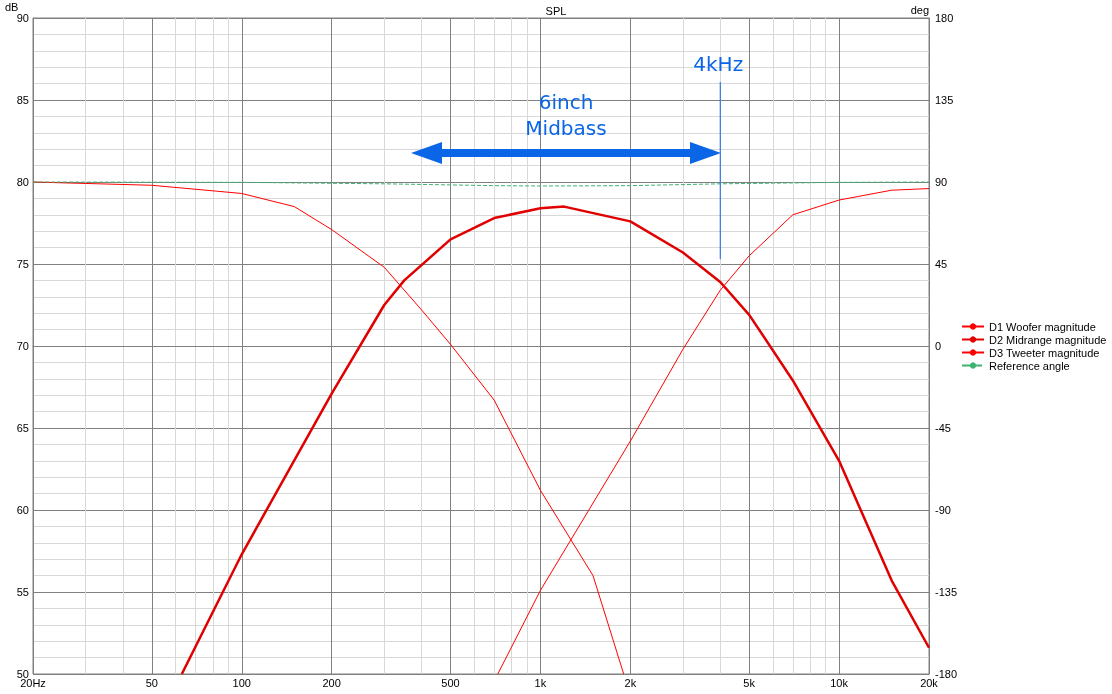 This screenshot has height=694, width=1112. What do you see at coordinates (22, 264) in the screenshot?
I see `y-tick-label: 75` at bounding box center [22, 264].